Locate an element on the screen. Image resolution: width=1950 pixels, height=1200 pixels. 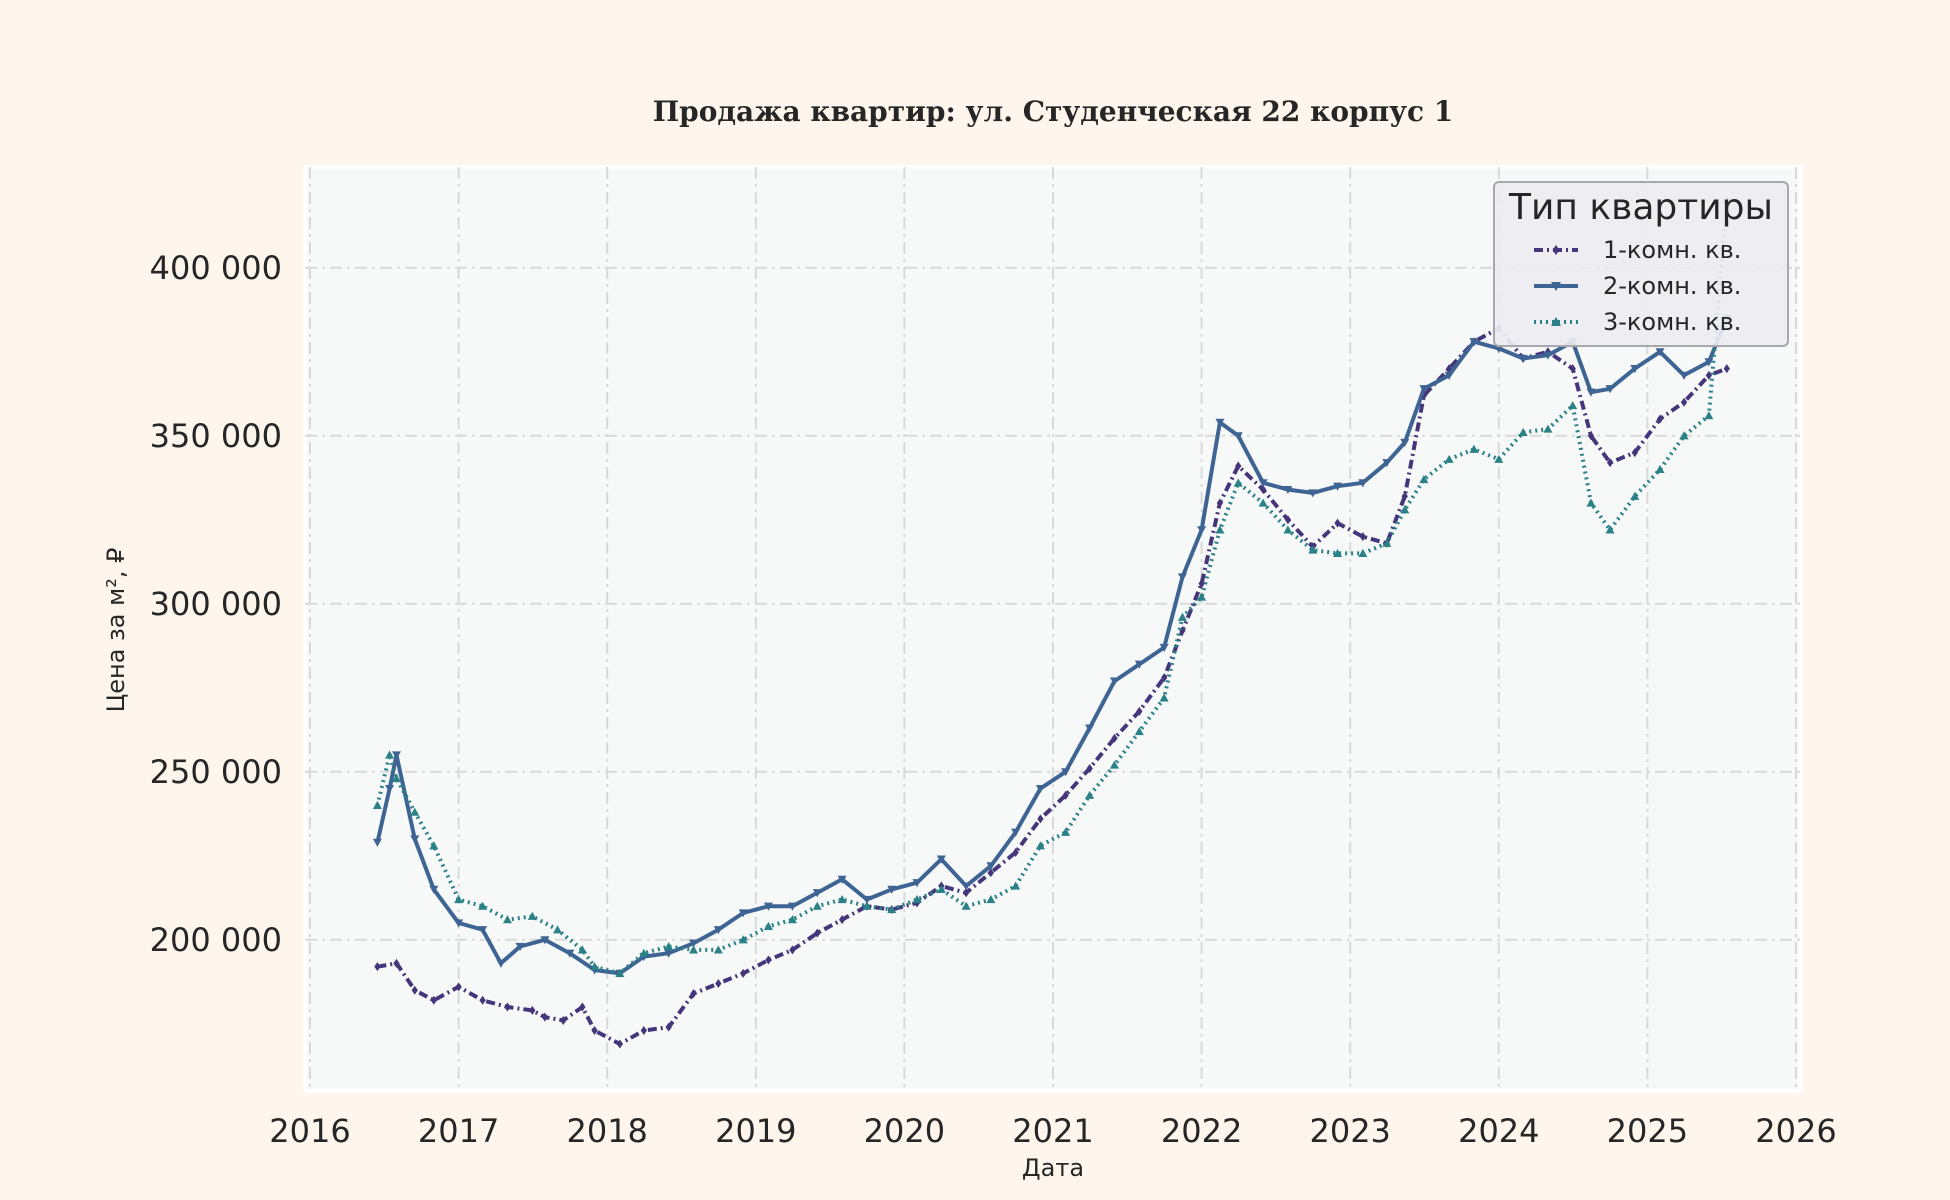
x-tick-label: 2018 is located at coordinates (606, 1131).